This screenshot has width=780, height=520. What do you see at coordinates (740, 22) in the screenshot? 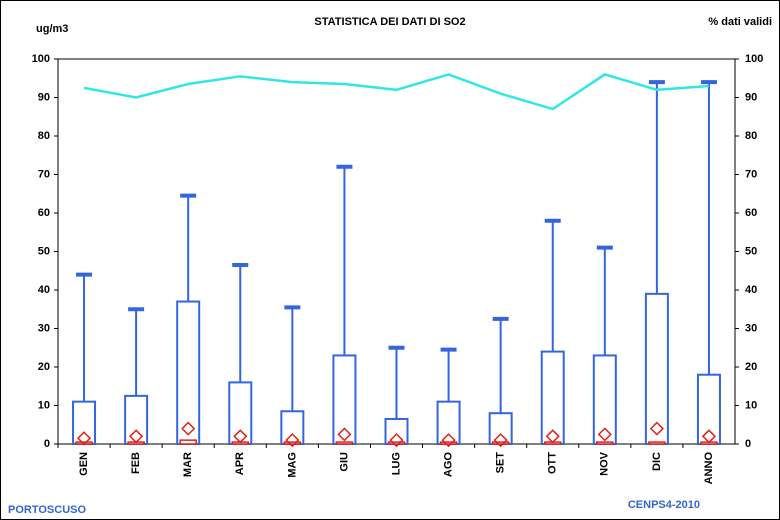
I see `y2-axis-label: % dati validi` at bounding box center [740, 22].